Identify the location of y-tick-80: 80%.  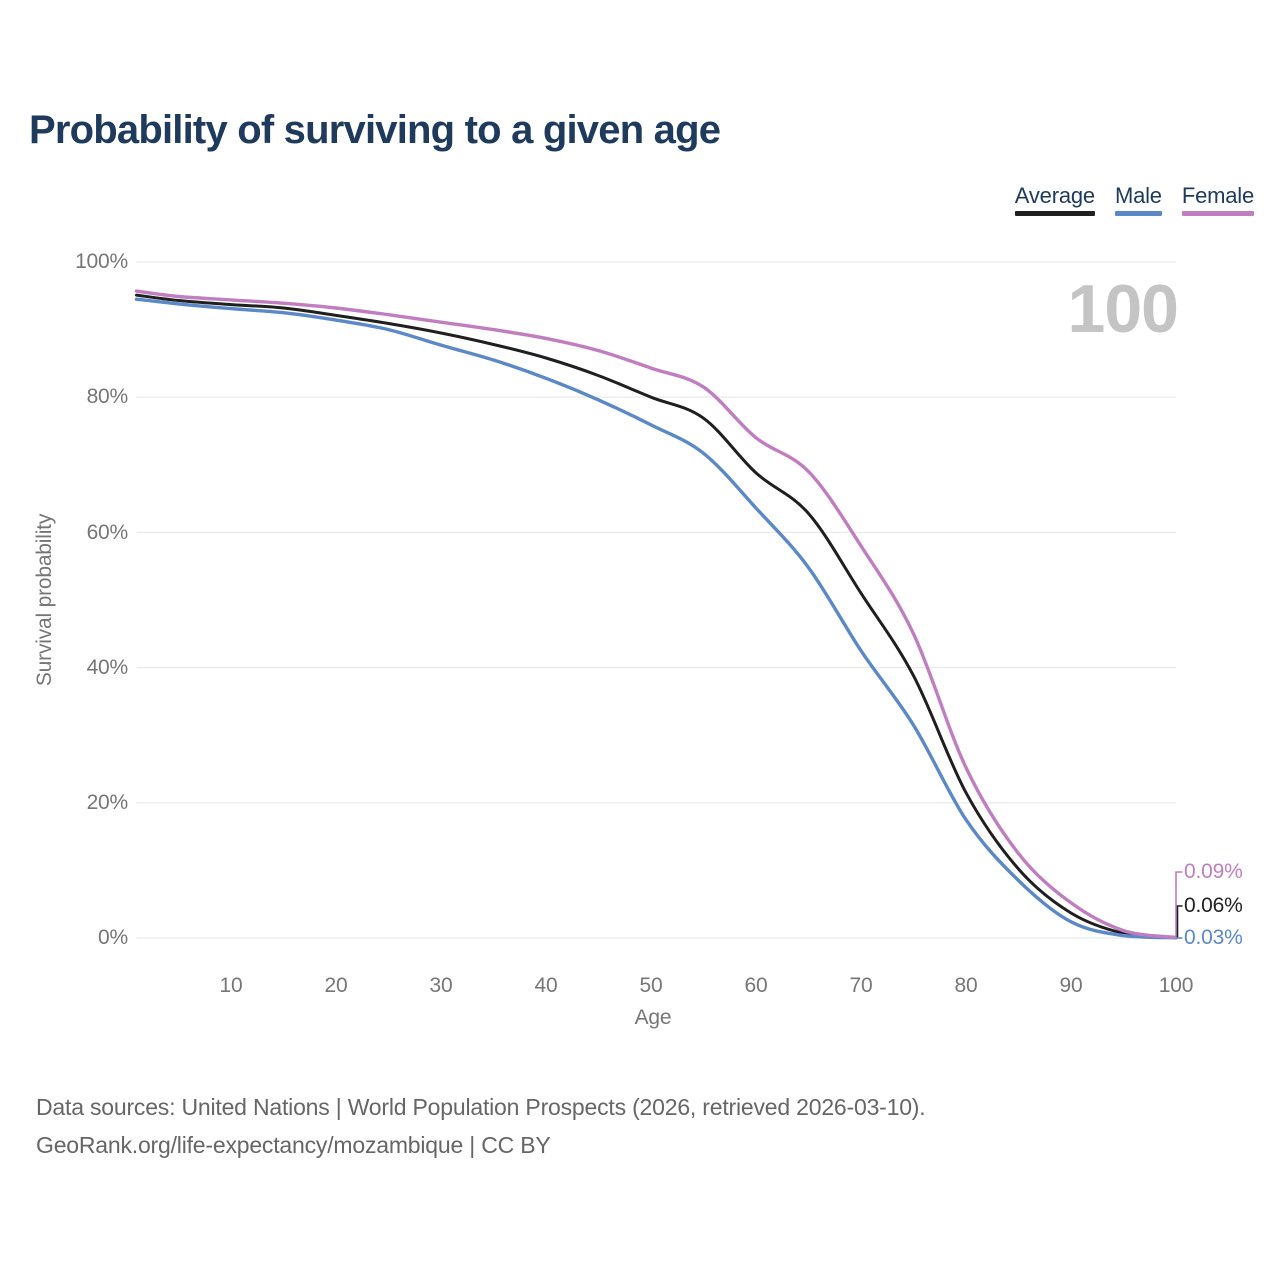
(107, 396).